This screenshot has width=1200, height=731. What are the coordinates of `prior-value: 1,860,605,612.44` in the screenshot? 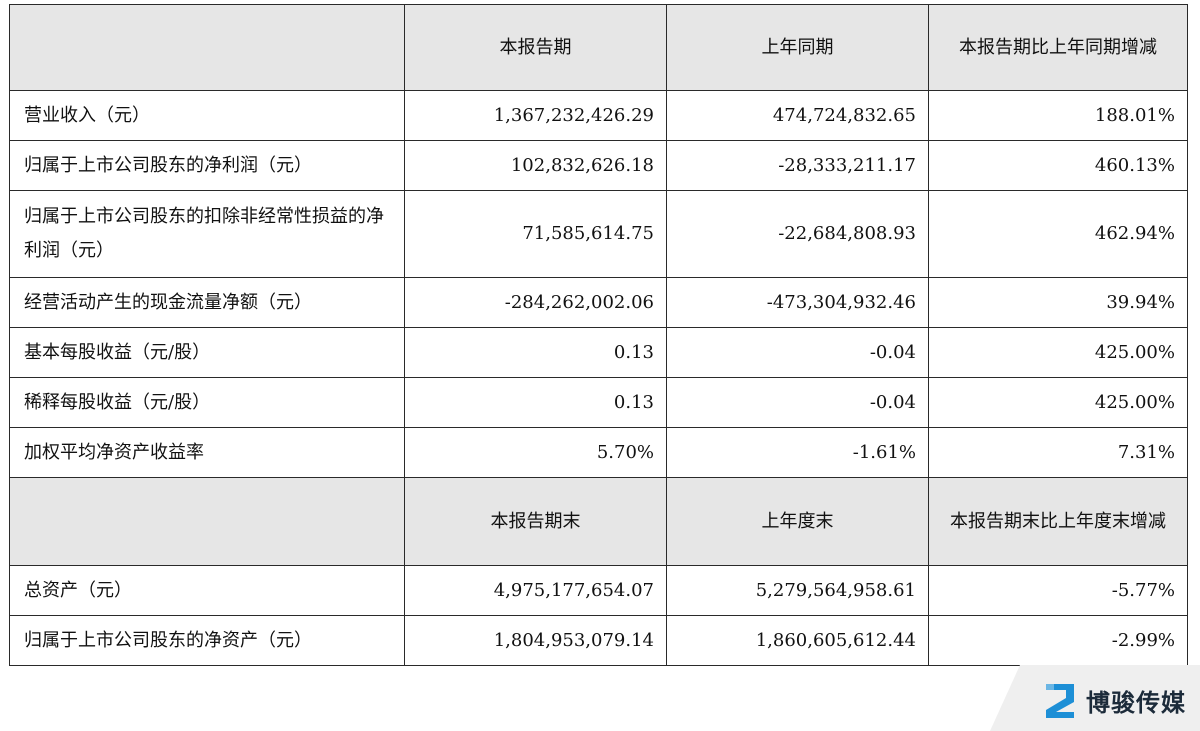 It's located at (797, 640).